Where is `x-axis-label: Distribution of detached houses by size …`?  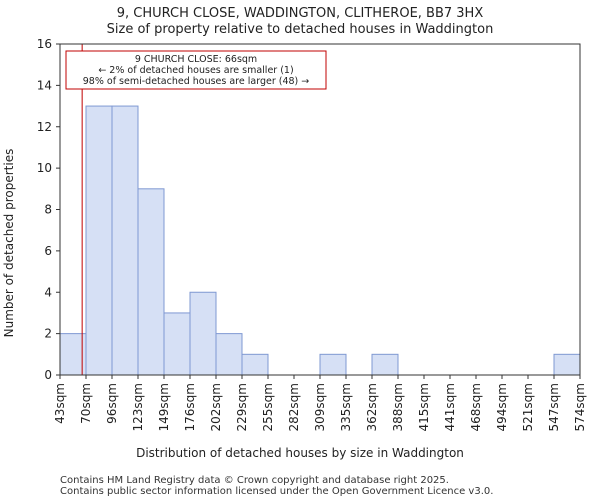 x-axis-label: Distribution of detached houses by size … is located at coordinates (300, 453).